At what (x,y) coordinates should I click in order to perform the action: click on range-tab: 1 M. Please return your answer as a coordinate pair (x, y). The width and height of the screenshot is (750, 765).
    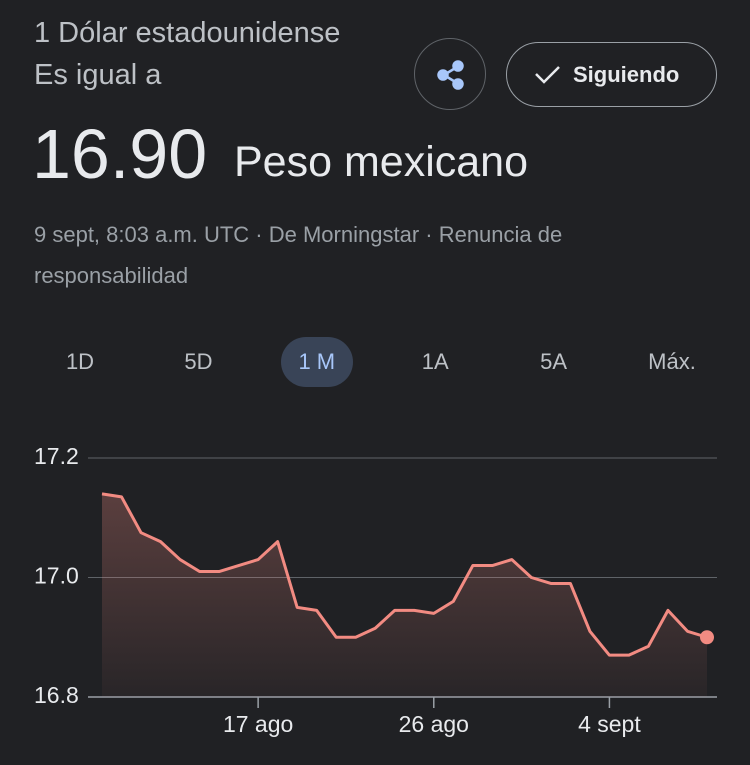
    Looking at the image, I should click on (316, 362).